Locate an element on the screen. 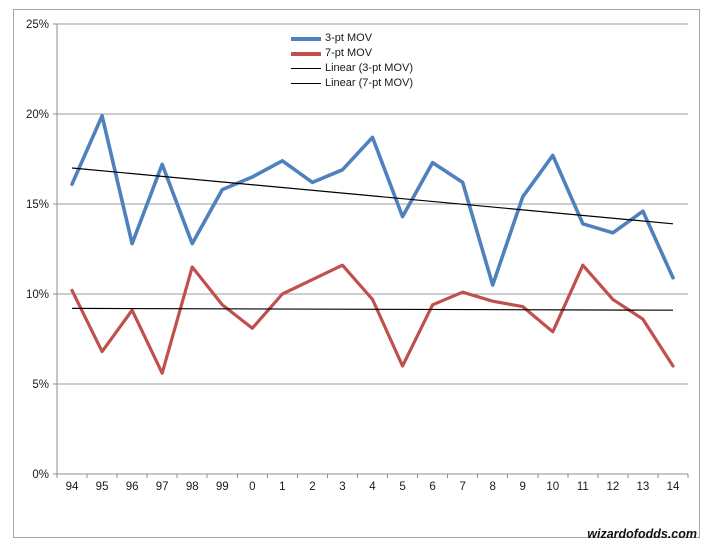 This screenshot has width=708, height=544. x-tick-label: 13 is located at coordinates (643, 487).